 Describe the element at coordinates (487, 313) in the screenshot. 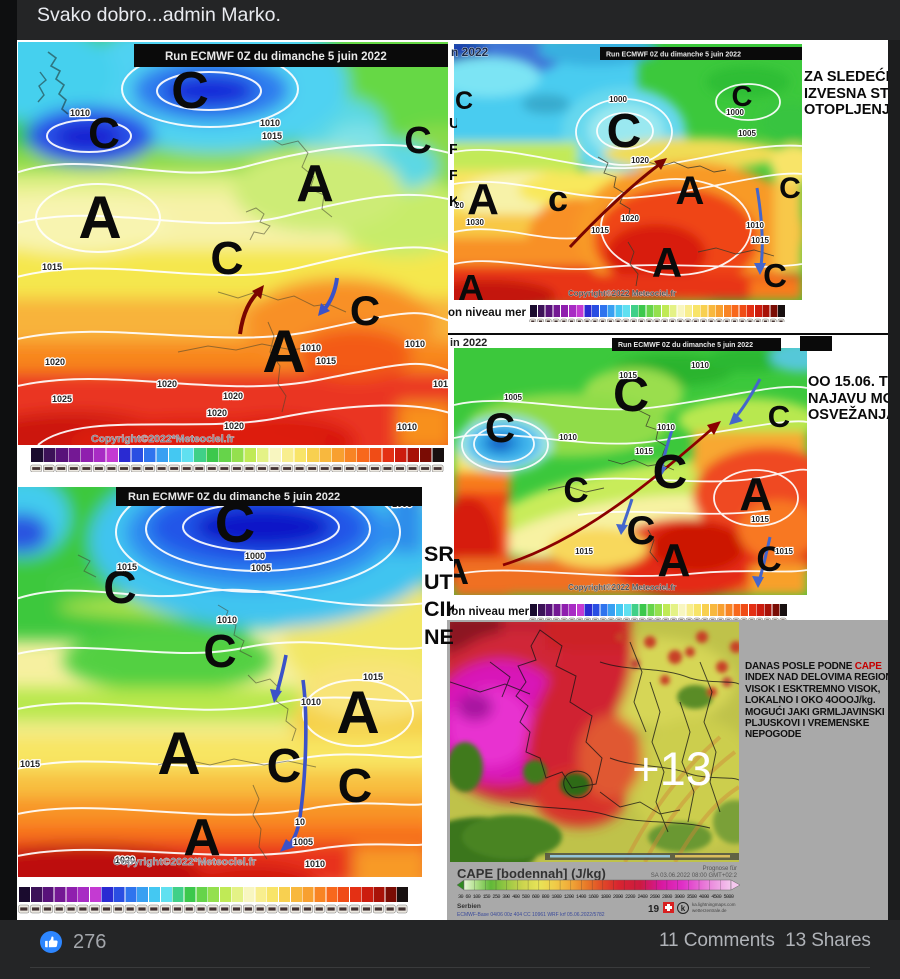

I see `svg-text: on niveau mer` at that location.